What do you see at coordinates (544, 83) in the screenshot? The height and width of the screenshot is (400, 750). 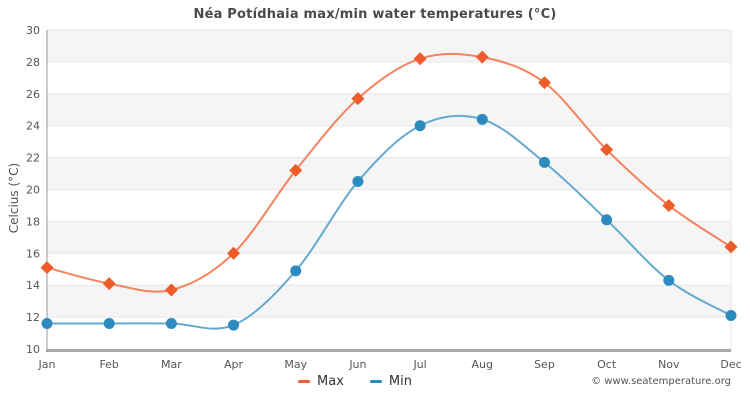 I see `max-point-sep` at bounding box center [544, 83].